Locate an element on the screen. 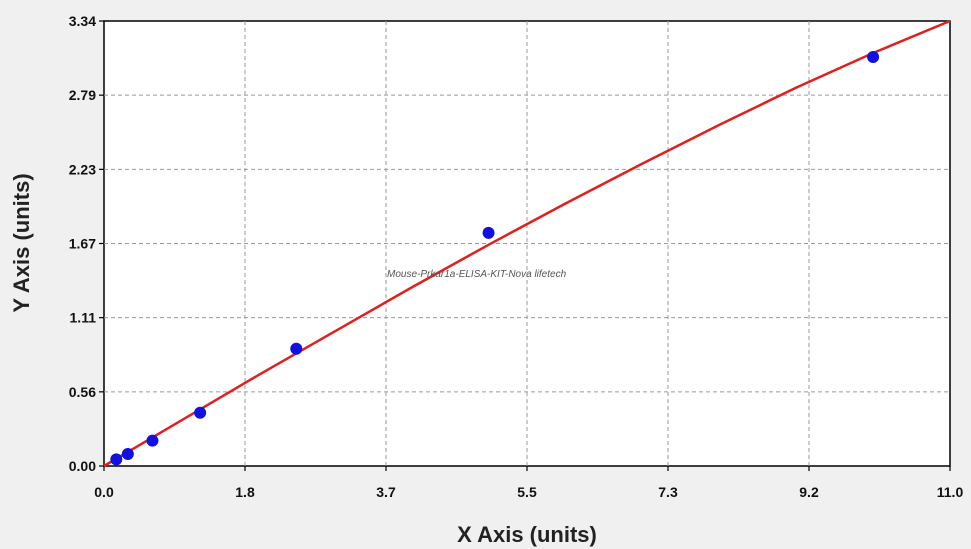  y-tick-label: 0.00 is located at coordinates (82, 466).